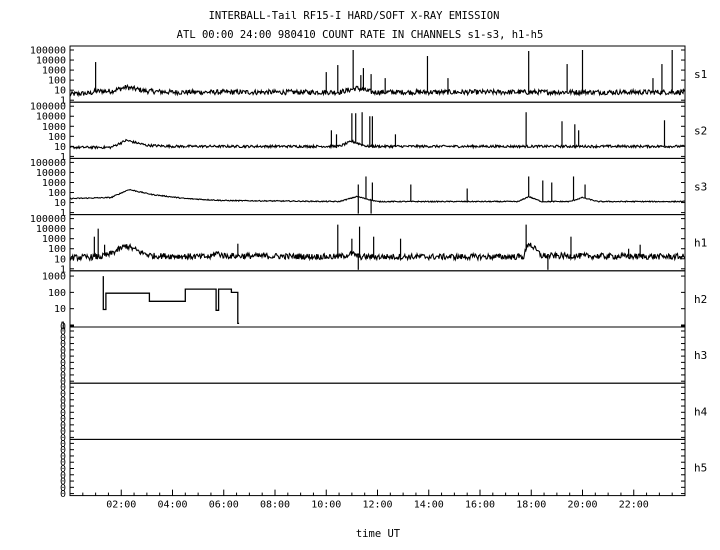  What do you see at coordinates (377, 195) in the screenshot?
I see `series-line-s3` at bounding box center [377, 195].